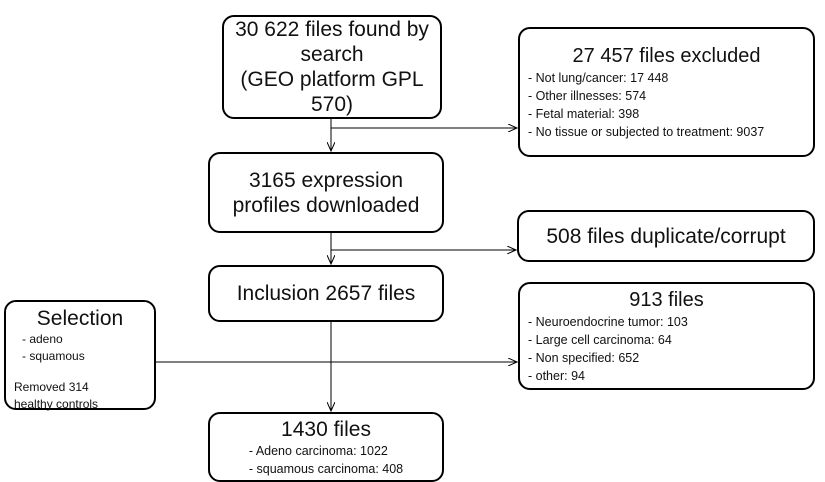  I want to click on list-item: - Adeno carcinoma: 1022, so click(318, 450).